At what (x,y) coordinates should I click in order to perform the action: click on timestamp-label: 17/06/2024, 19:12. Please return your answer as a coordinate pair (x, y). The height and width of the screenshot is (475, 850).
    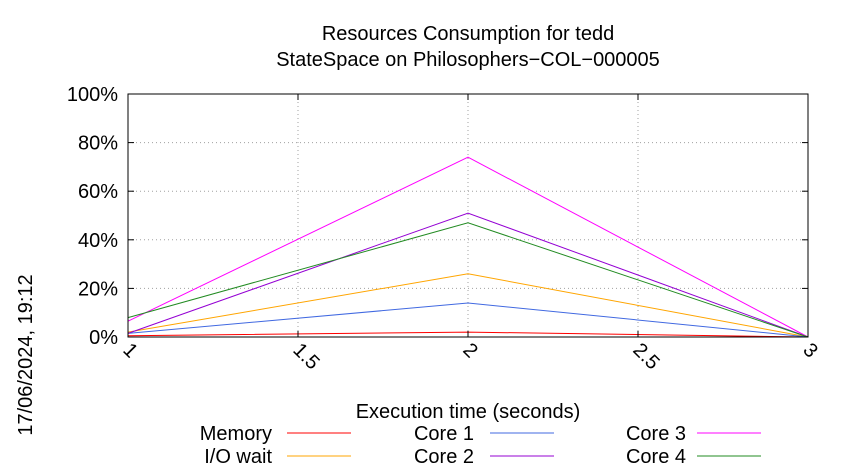
    Looking at the image, I should click on (26, 354).